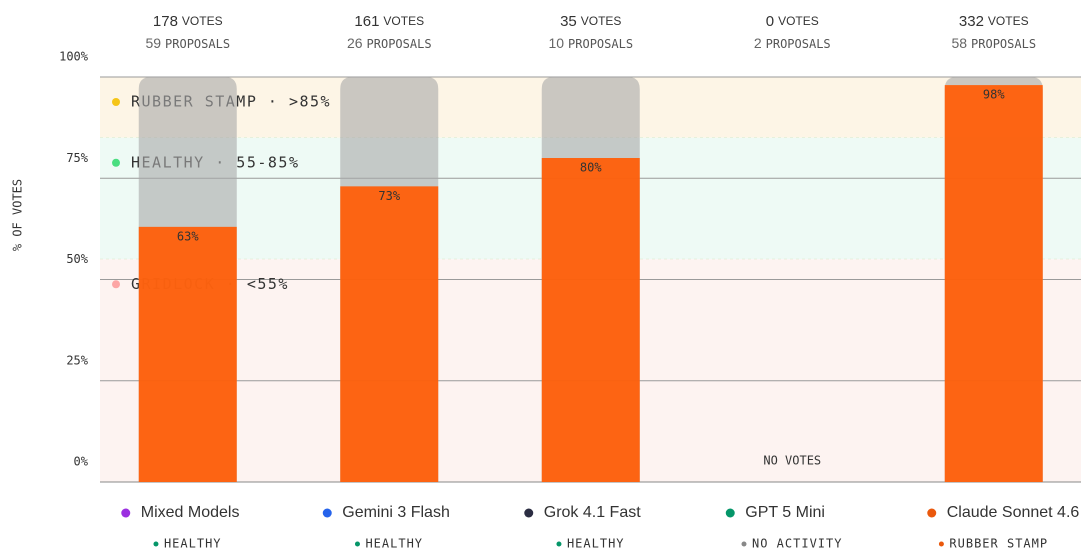 The width and height of the screenshot is (1081, 550). What do you see at coordinates (18, 215) in the screenshot?
I see `y-axis-label: % OF VOTES` at bounding box center [18, 215].